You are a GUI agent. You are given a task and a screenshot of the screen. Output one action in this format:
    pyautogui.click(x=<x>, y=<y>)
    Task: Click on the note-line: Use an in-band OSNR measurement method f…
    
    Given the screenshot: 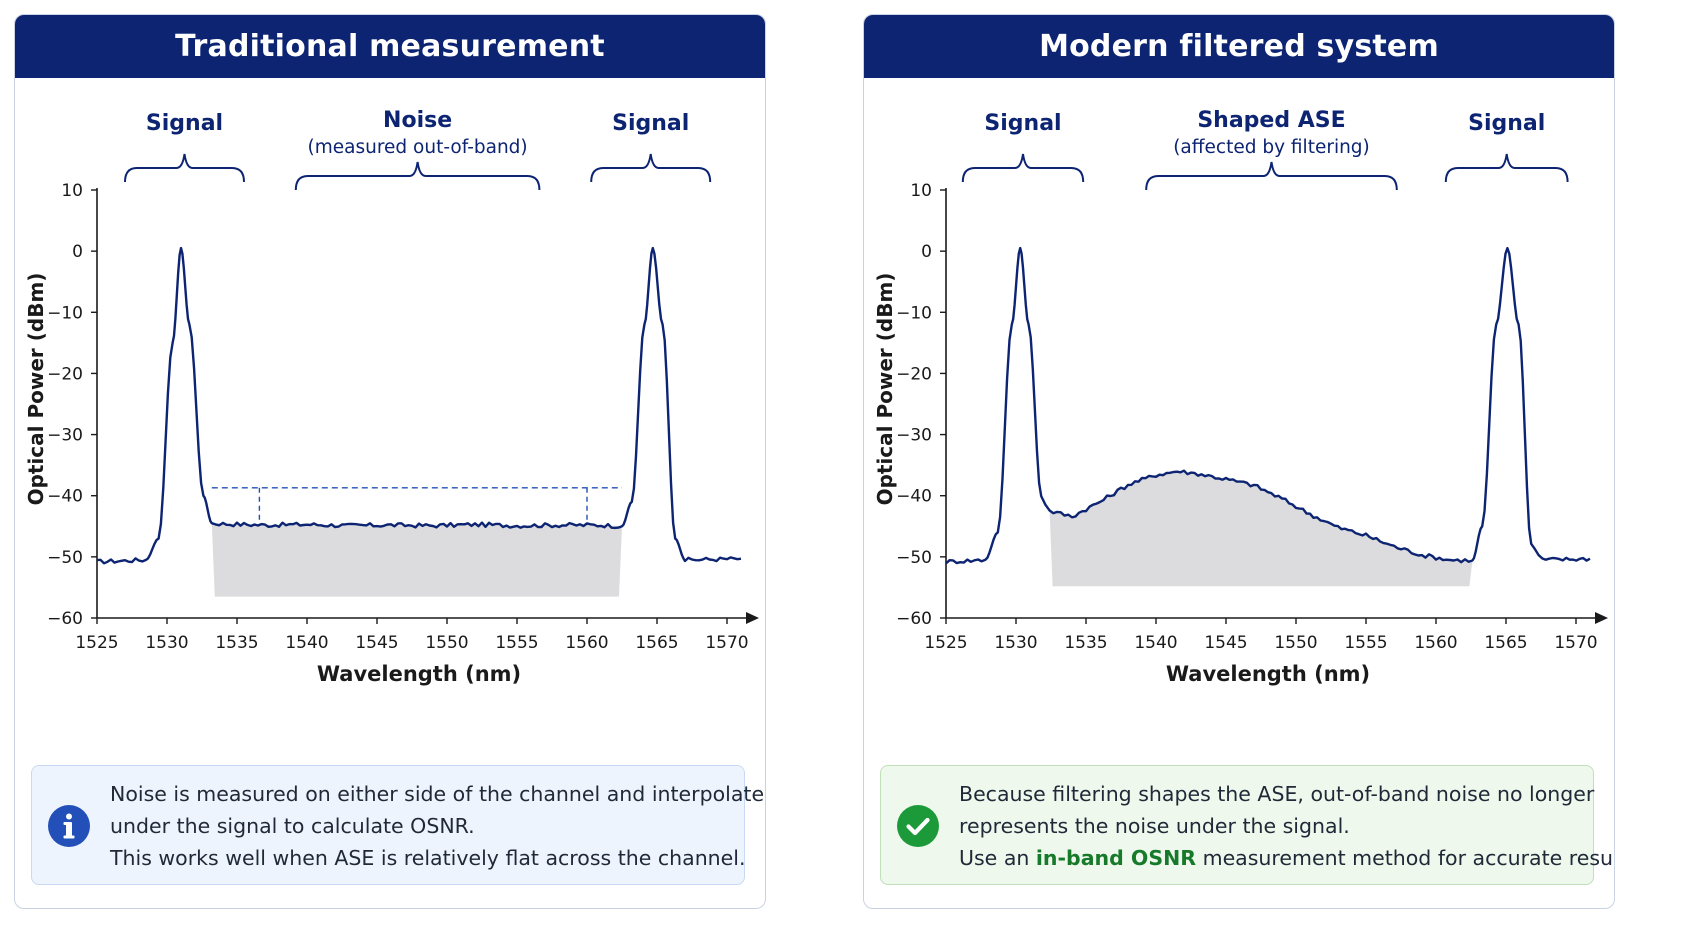 What is the action you would take?
    pyautogui.click(x=1286, y=858)
    